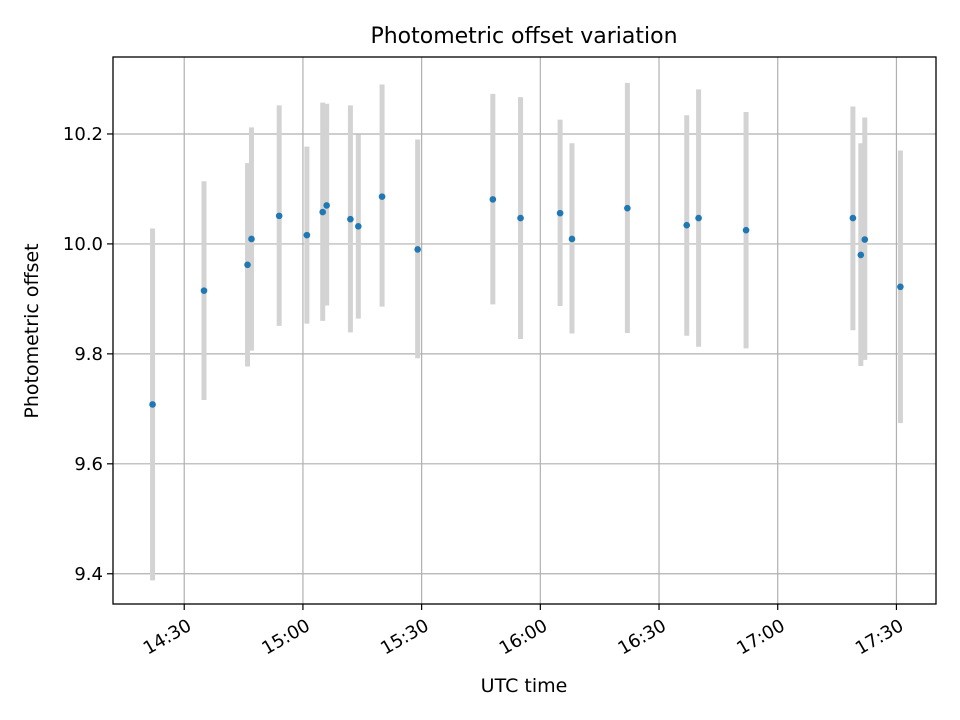 This screenshot has height=720, width=960. Describe the element at coordinates (83, 244) in the screenshot. I see `y-tick-label: 10.0` at that location.